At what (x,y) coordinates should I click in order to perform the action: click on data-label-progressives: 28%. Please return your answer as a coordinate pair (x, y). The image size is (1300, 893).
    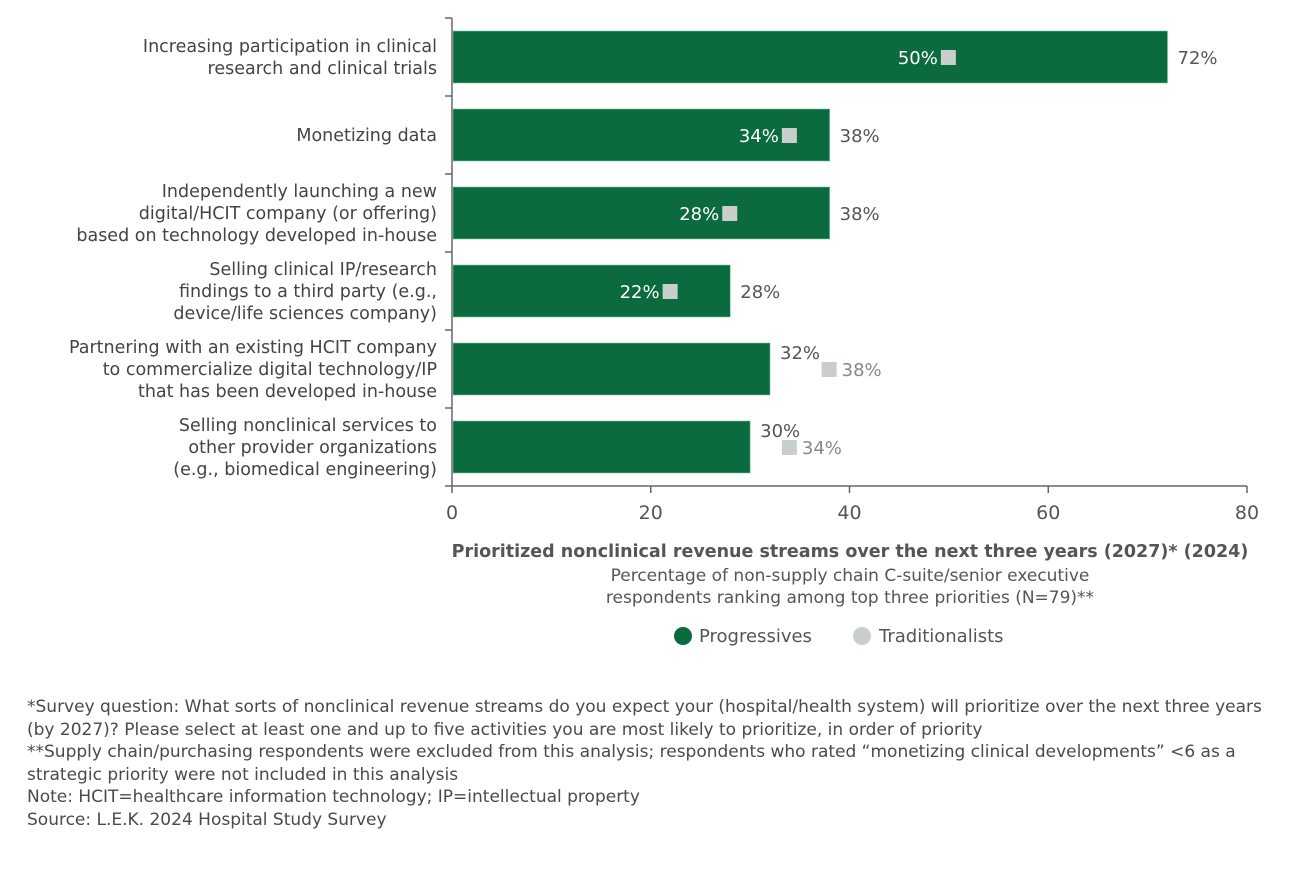
    Looking at the image, I should click on (760, 292).